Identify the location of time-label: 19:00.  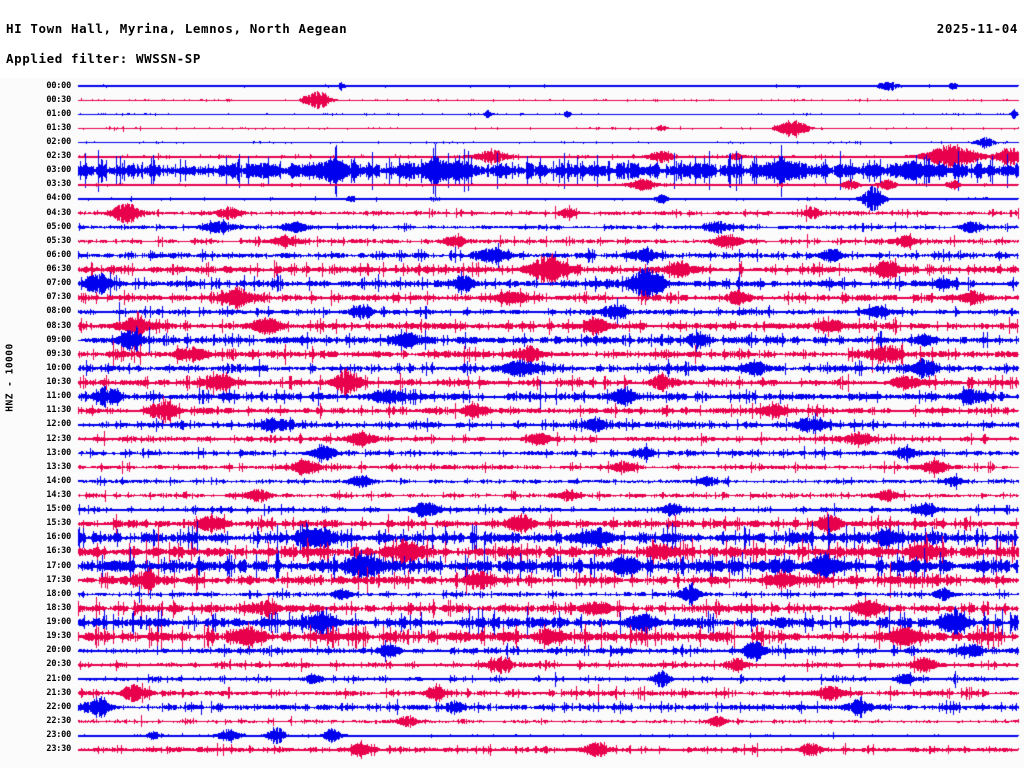
(58, 622).